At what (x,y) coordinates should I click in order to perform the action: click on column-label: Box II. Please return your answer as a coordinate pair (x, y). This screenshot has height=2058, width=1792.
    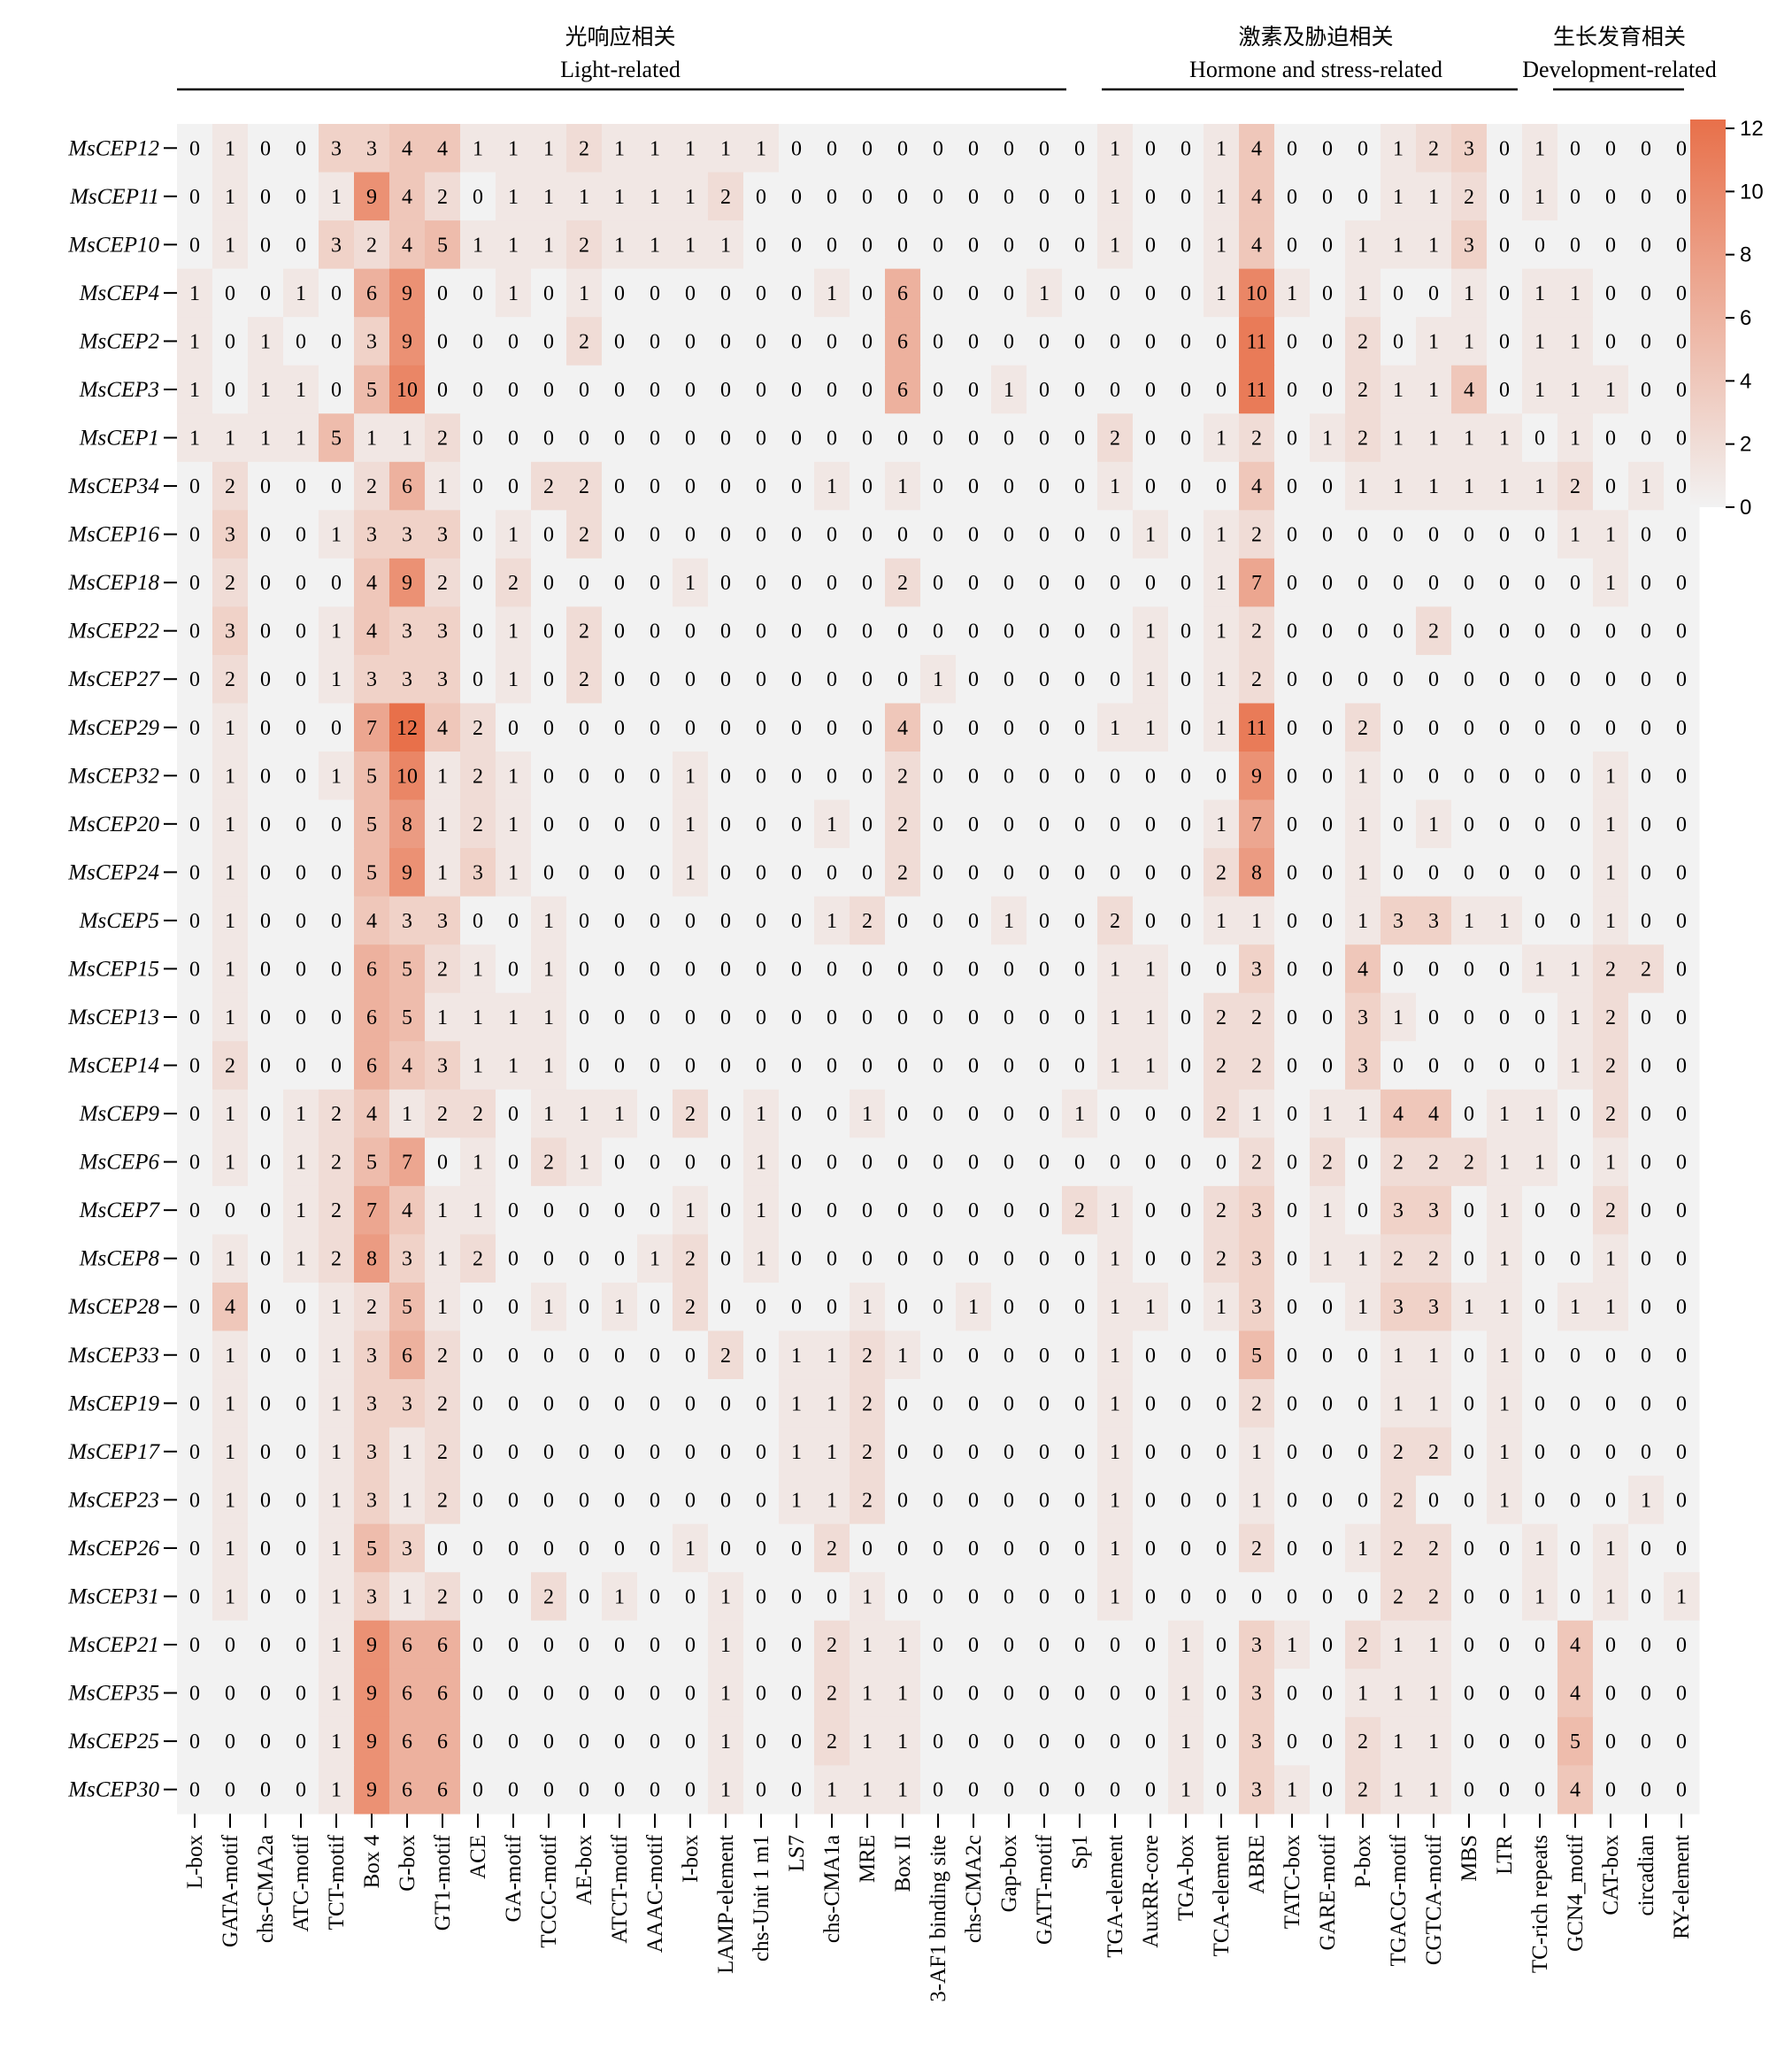
    Looking at the image, I should click on (903, 1863).